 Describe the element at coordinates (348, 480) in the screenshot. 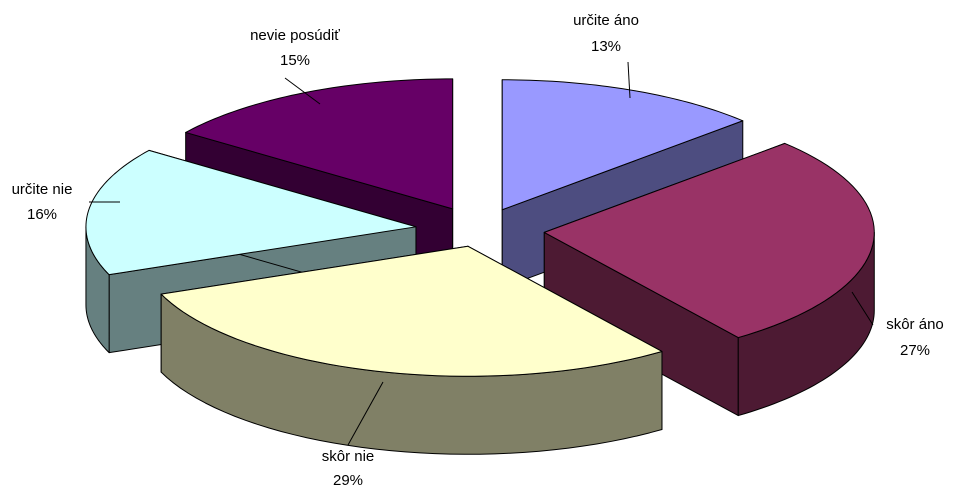

I see `slice-percent: 29%` at that location.